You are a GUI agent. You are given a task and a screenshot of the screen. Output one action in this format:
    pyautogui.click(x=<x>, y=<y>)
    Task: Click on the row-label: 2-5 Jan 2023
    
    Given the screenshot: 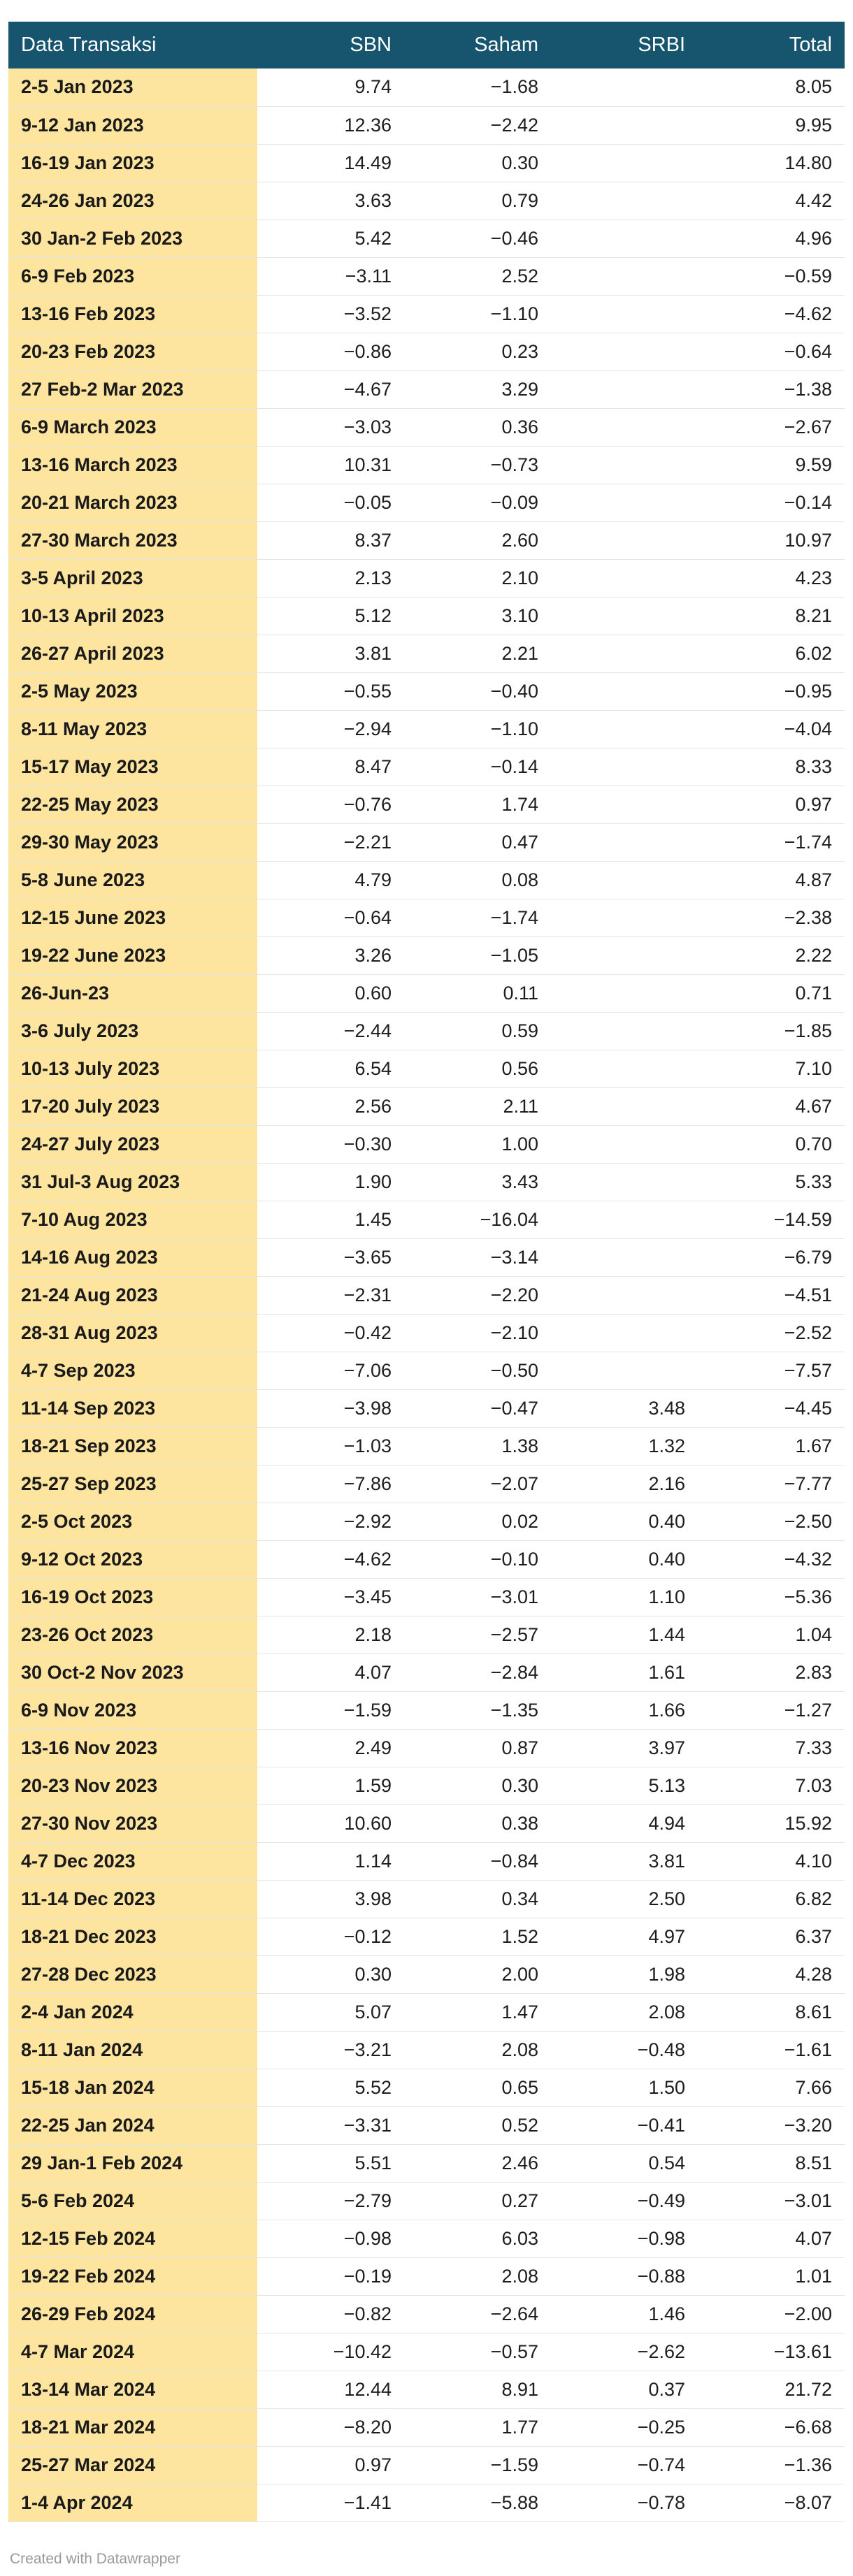 What is the action you would take?
    pyautogui.click(x=132, y=88)
    